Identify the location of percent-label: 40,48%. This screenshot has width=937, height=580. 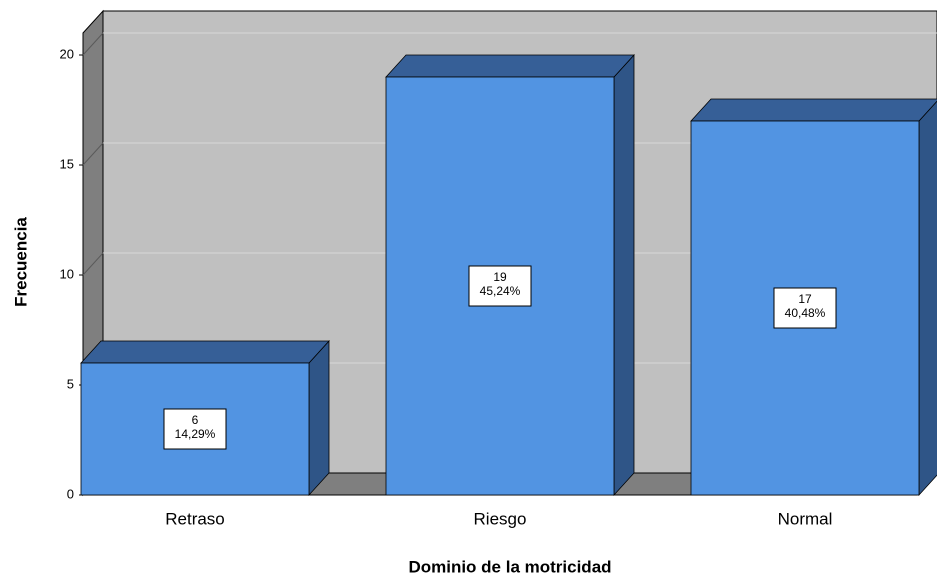
(805, 313).